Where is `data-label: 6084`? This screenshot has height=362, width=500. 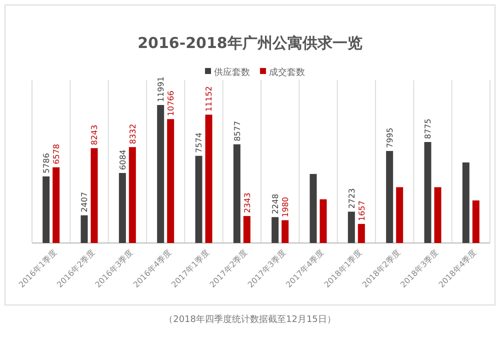
data-label: 6084 is located at coordinates (123, 160).